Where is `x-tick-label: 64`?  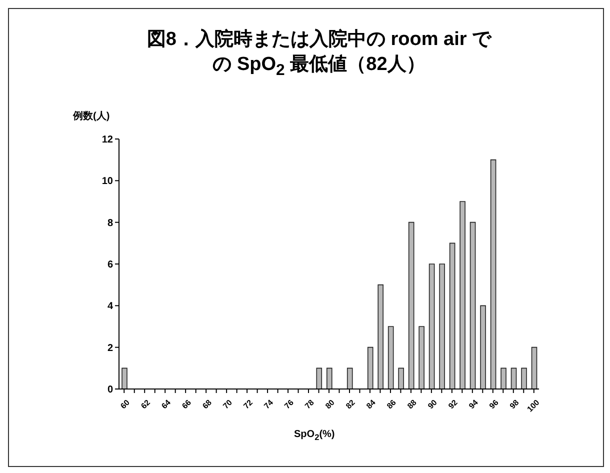
x-tick-label: 64 is located at coordinates (166, 404).